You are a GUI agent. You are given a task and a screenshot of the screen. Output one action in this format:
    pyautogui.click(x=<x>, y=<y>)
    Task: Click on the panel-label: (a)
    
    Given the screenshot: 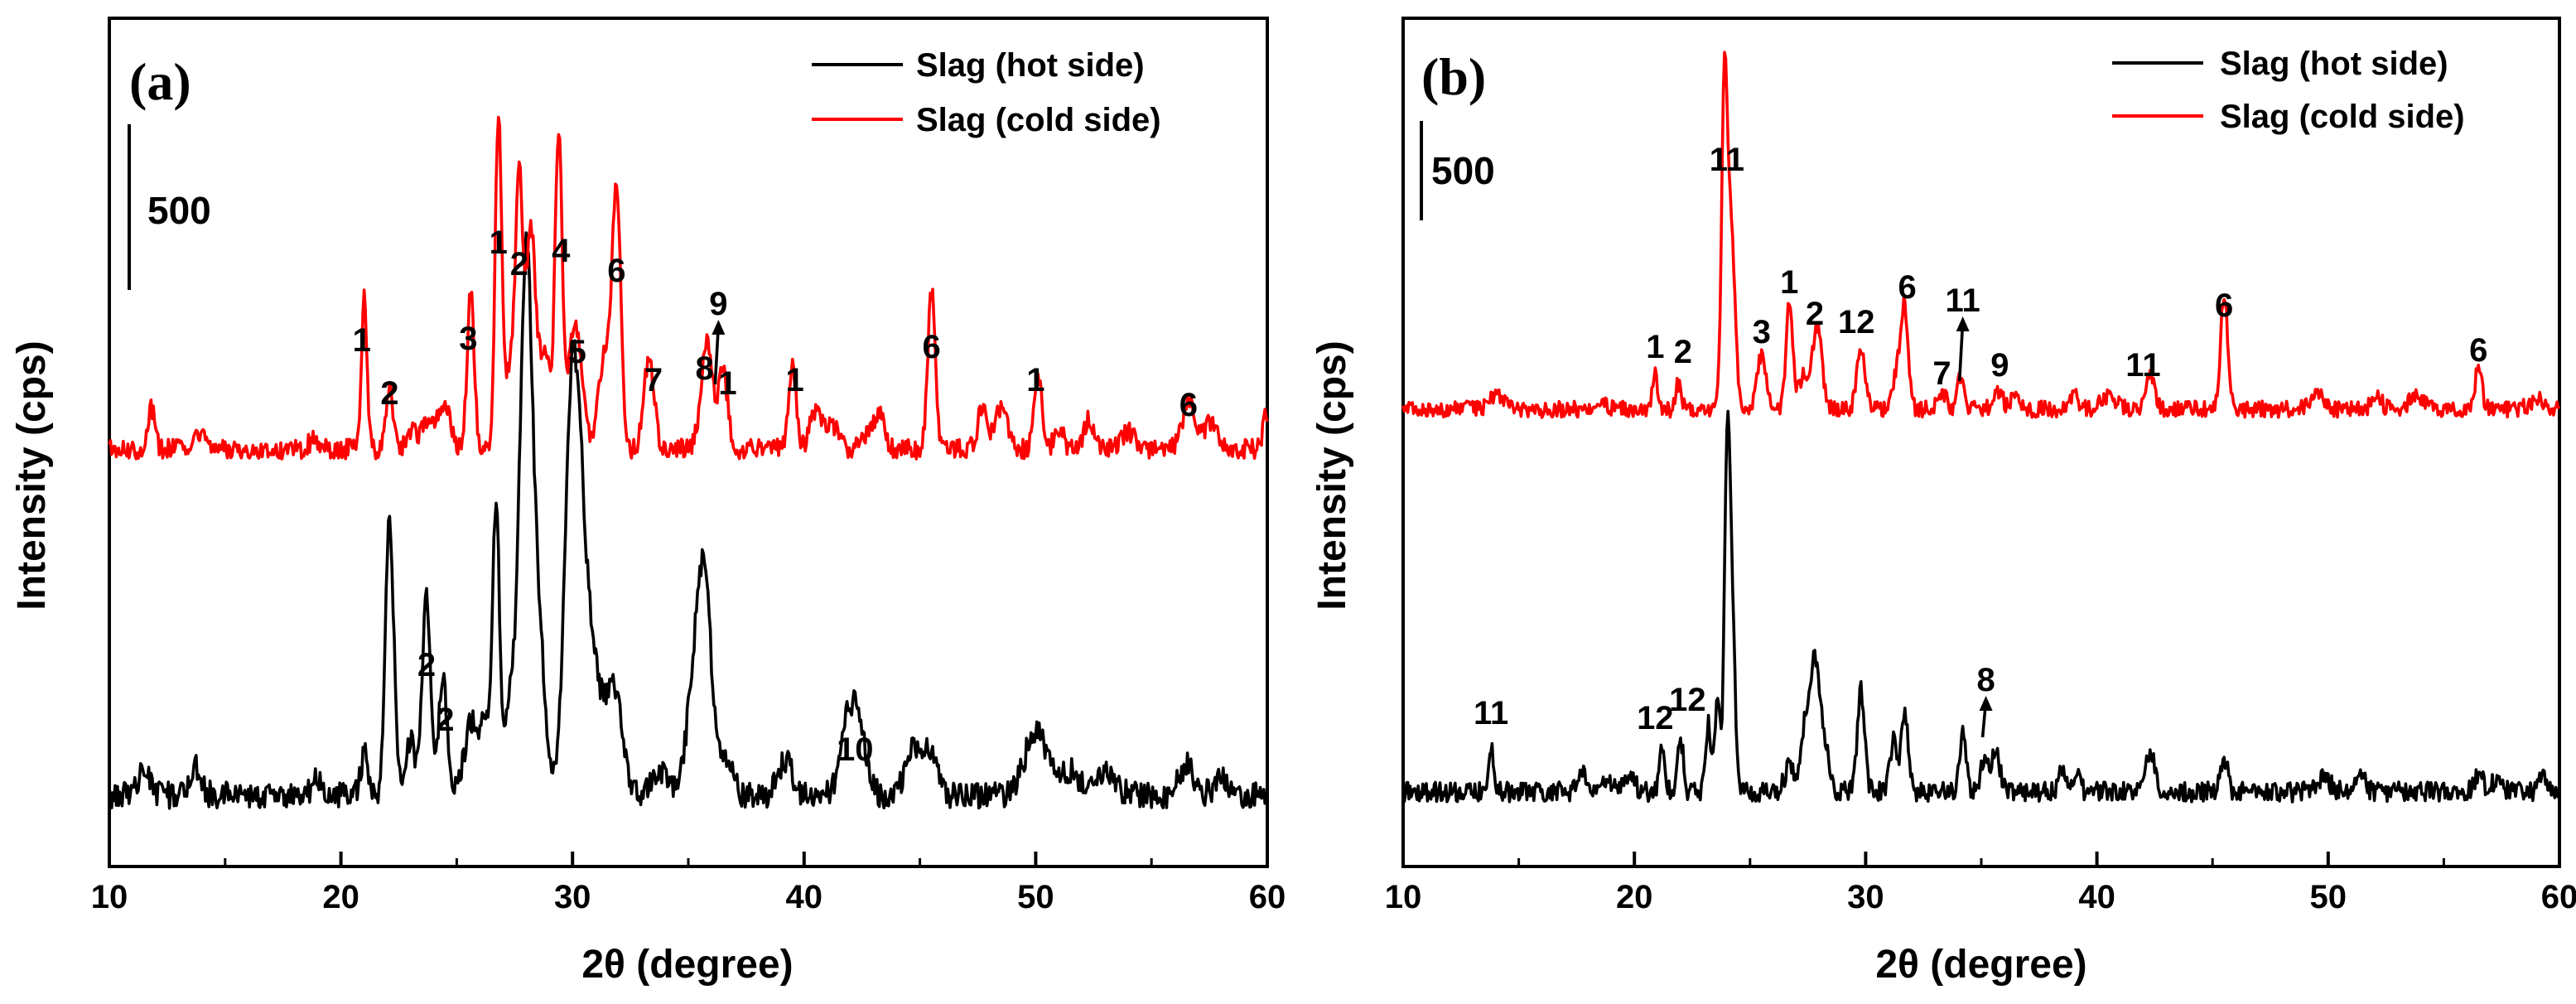 What is the action you would take?
    pyautogui.click(x=160, y=82)
    